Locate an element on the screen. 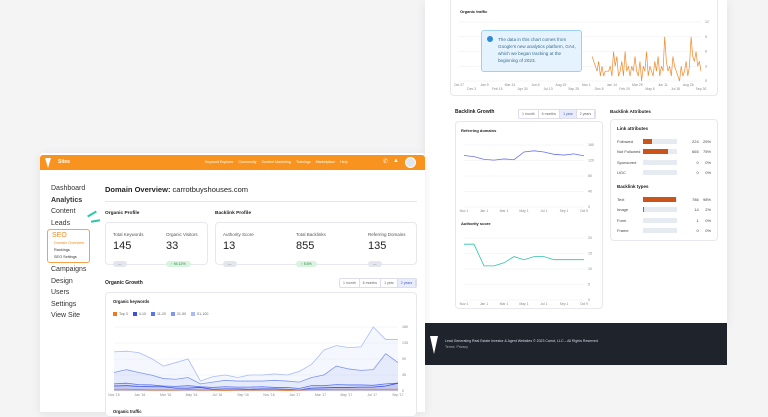 This screenshot has width=768, height=417. y-tick-label: 20 is located at coordinates (590, 238).